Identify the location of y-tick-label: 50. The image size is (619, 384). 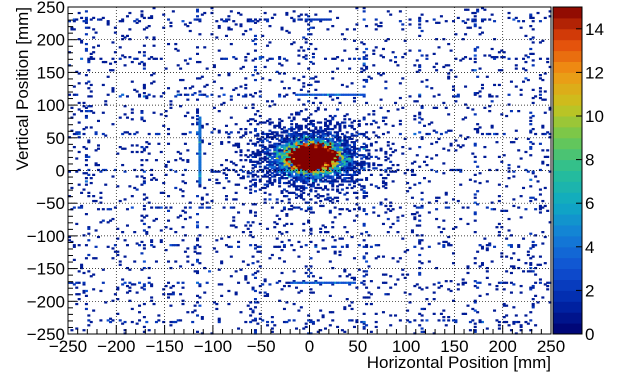
(55, 138).